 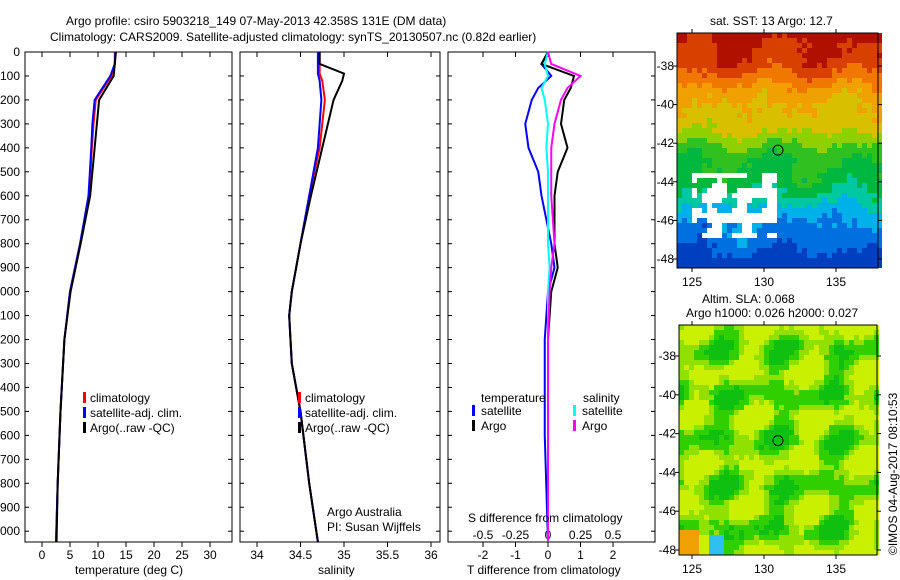 I want to click on legend-swatch, so click(x=473, y=410).